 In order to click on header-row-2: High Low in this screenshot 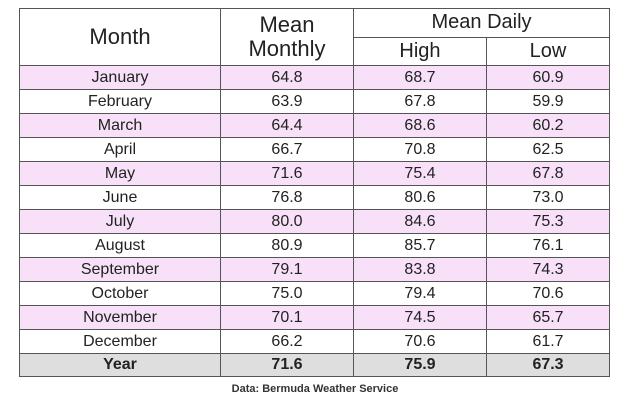, I will do `click(315, 51)`.